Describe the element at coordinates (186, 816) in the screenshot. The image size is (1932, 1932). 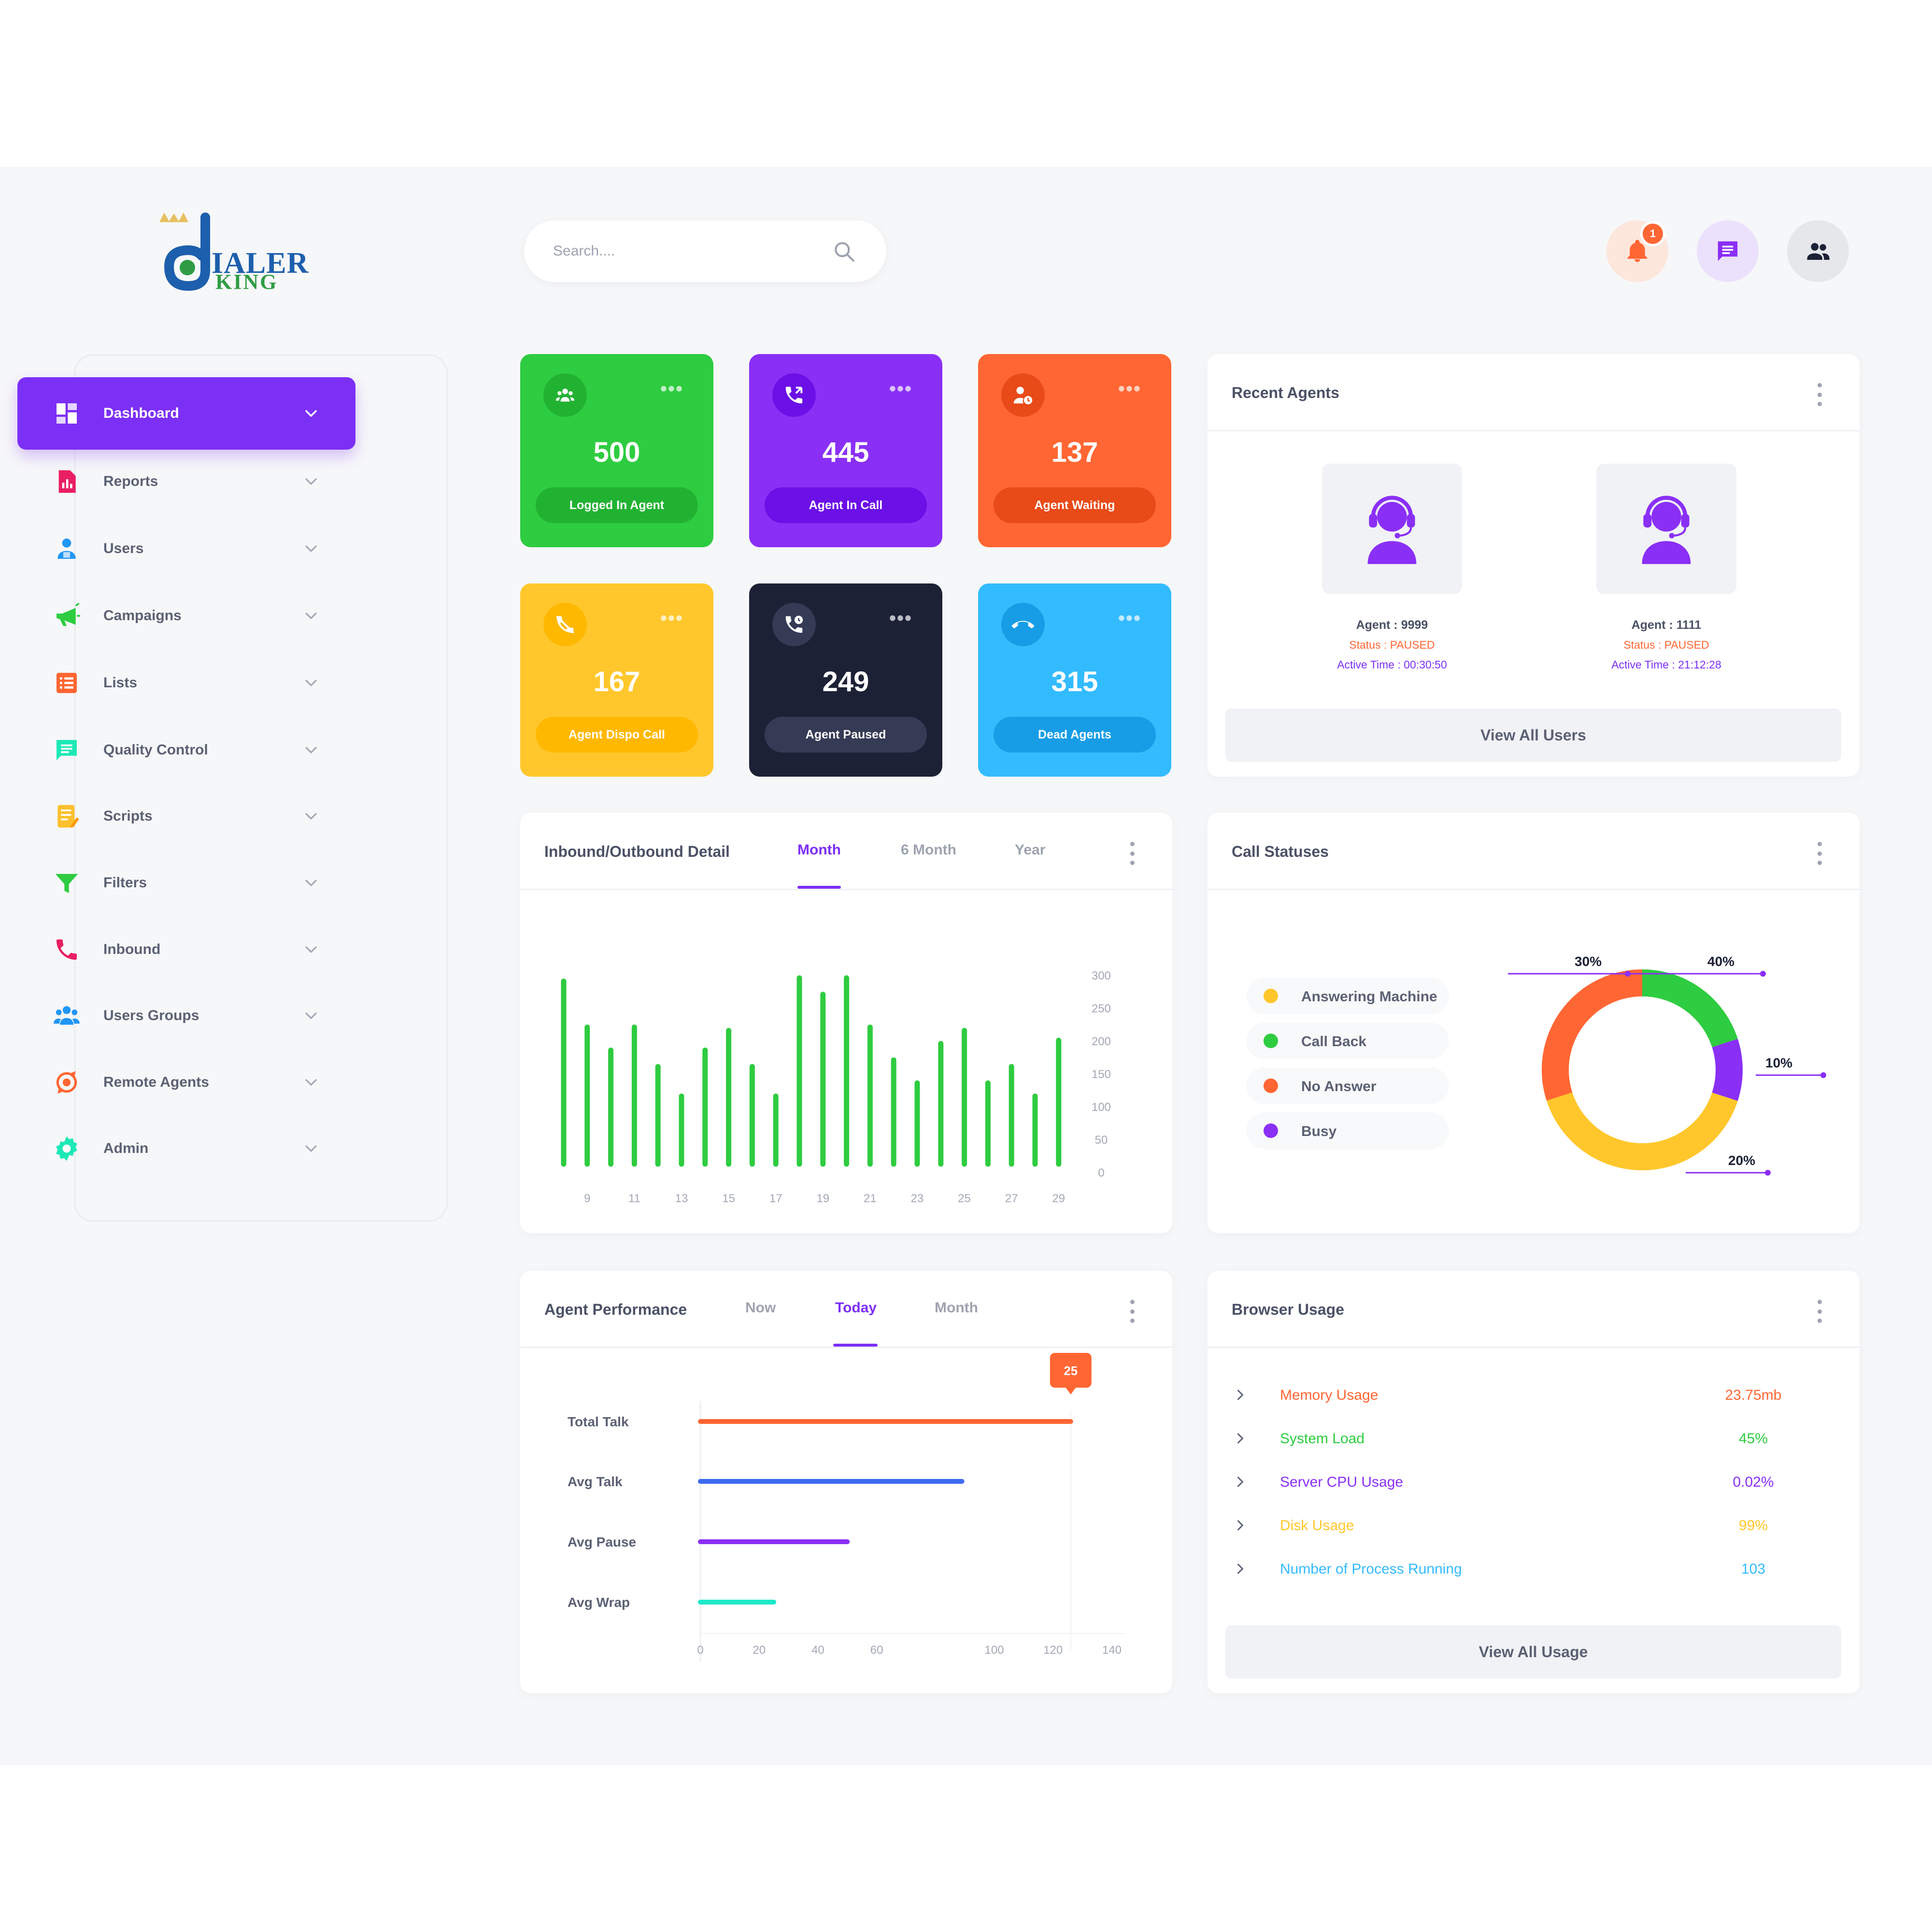
I see `sidebar-item-scripts: Scripts` at that location.